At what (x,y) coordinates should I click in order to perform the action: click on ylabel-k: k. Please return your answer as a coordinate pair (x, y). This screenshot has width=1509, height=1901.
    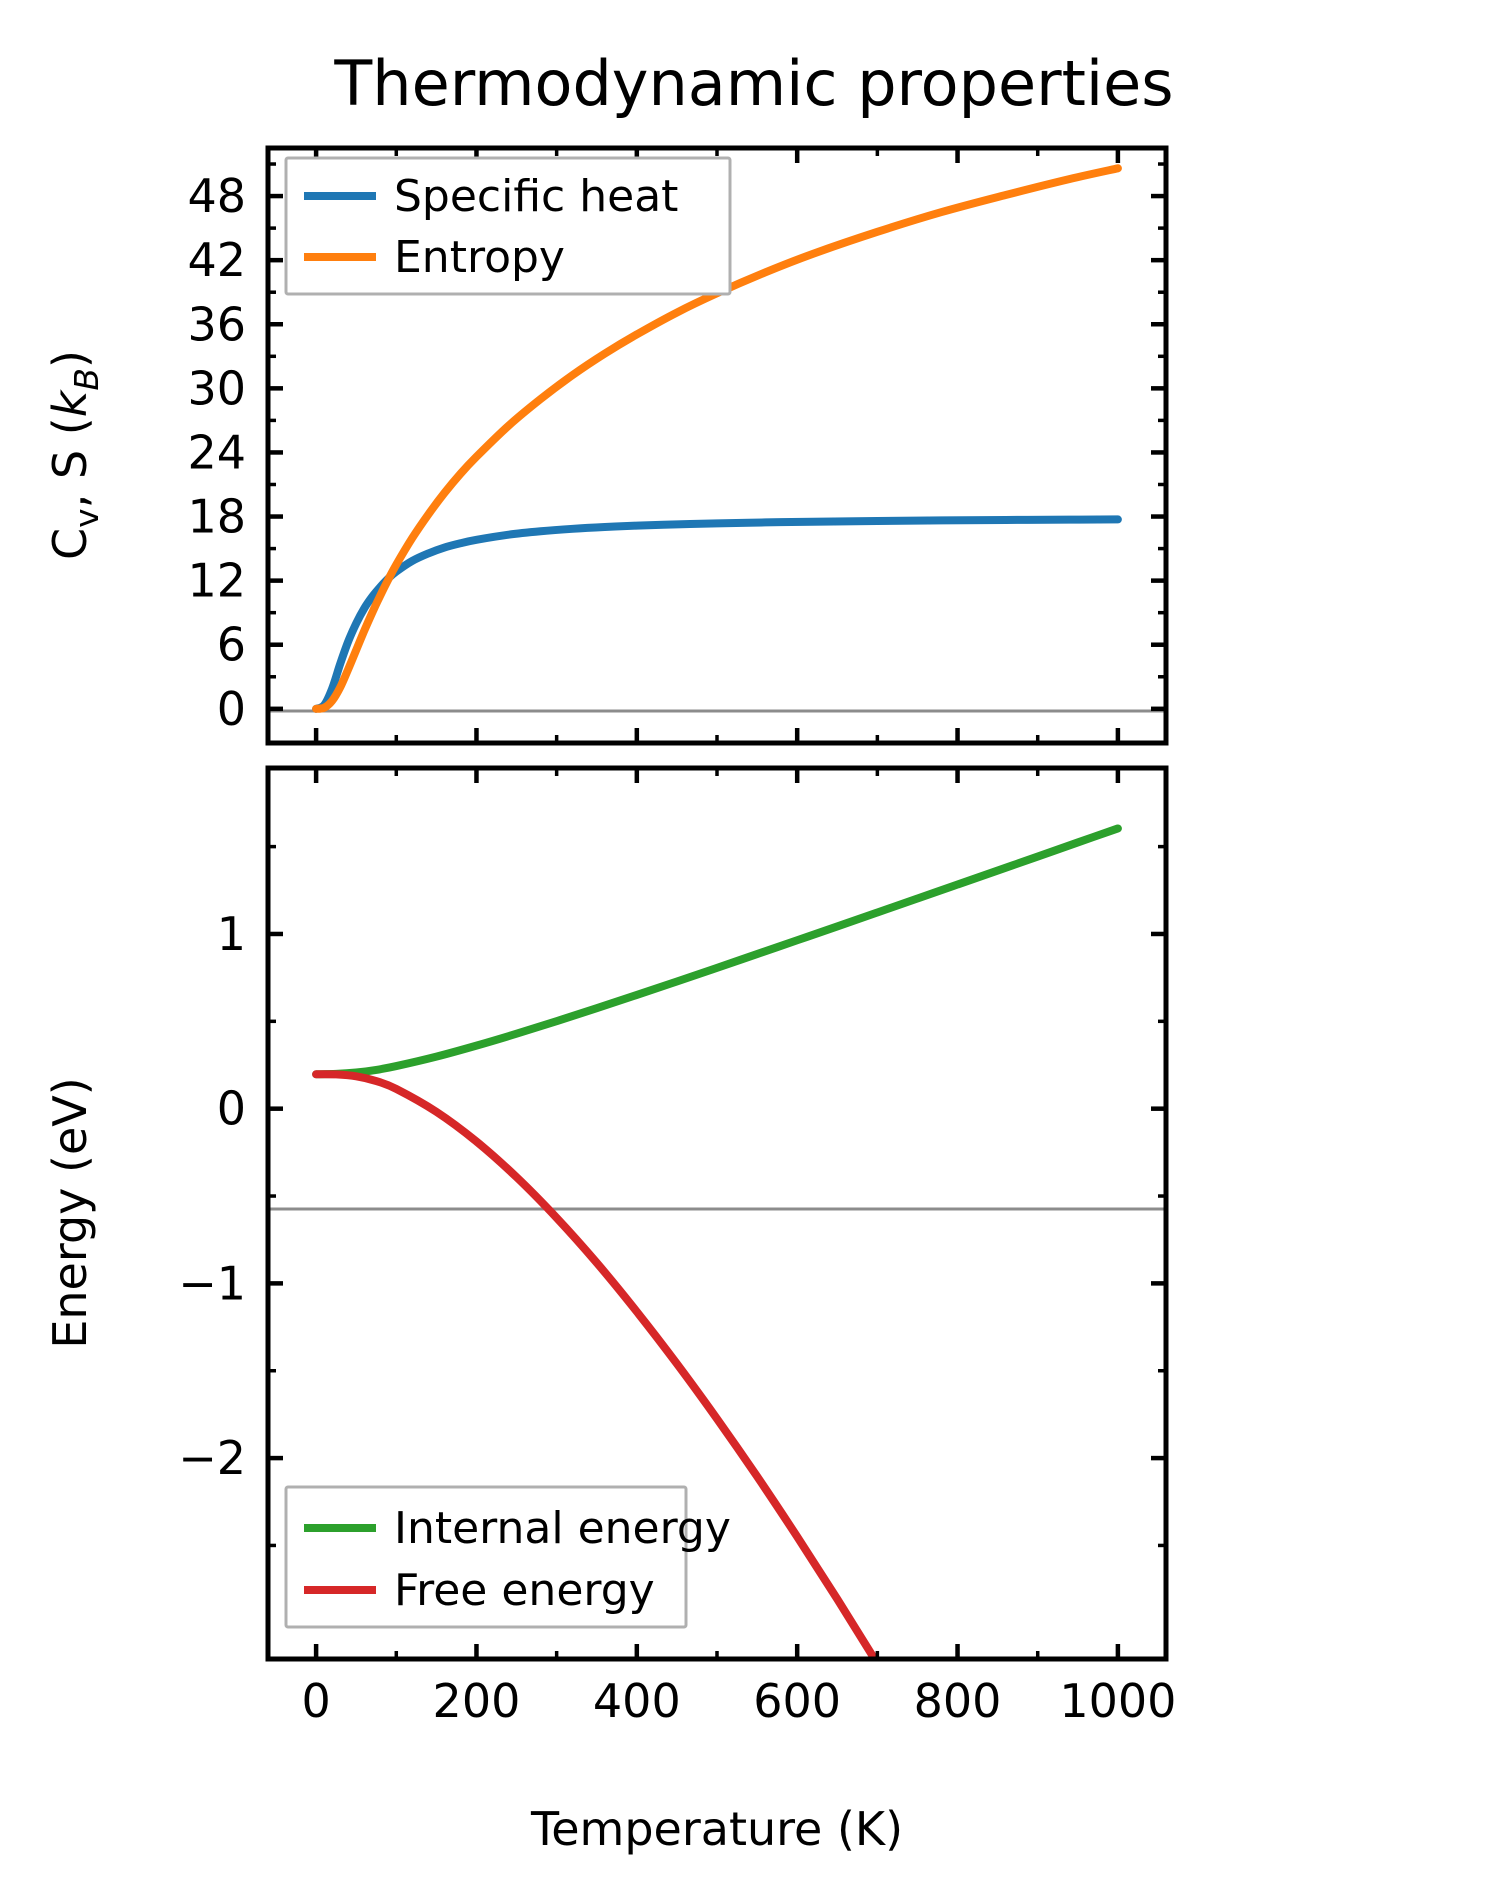
    Looking at the image, I should click on (70, 402).